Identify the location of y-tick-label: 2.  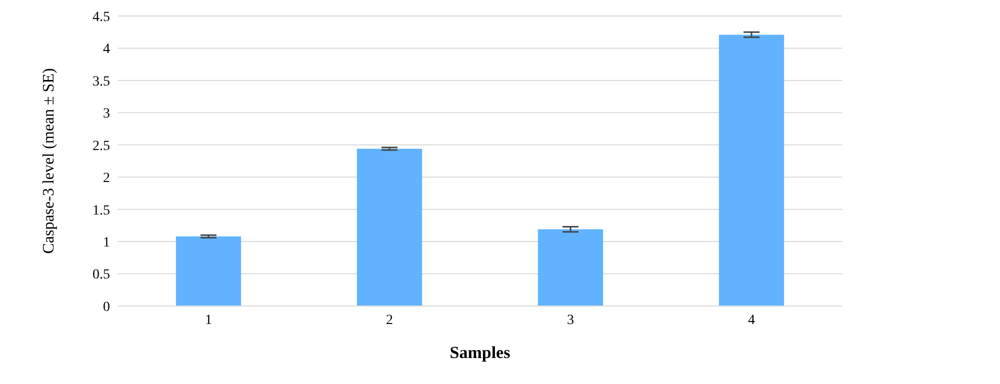
(106, 178).